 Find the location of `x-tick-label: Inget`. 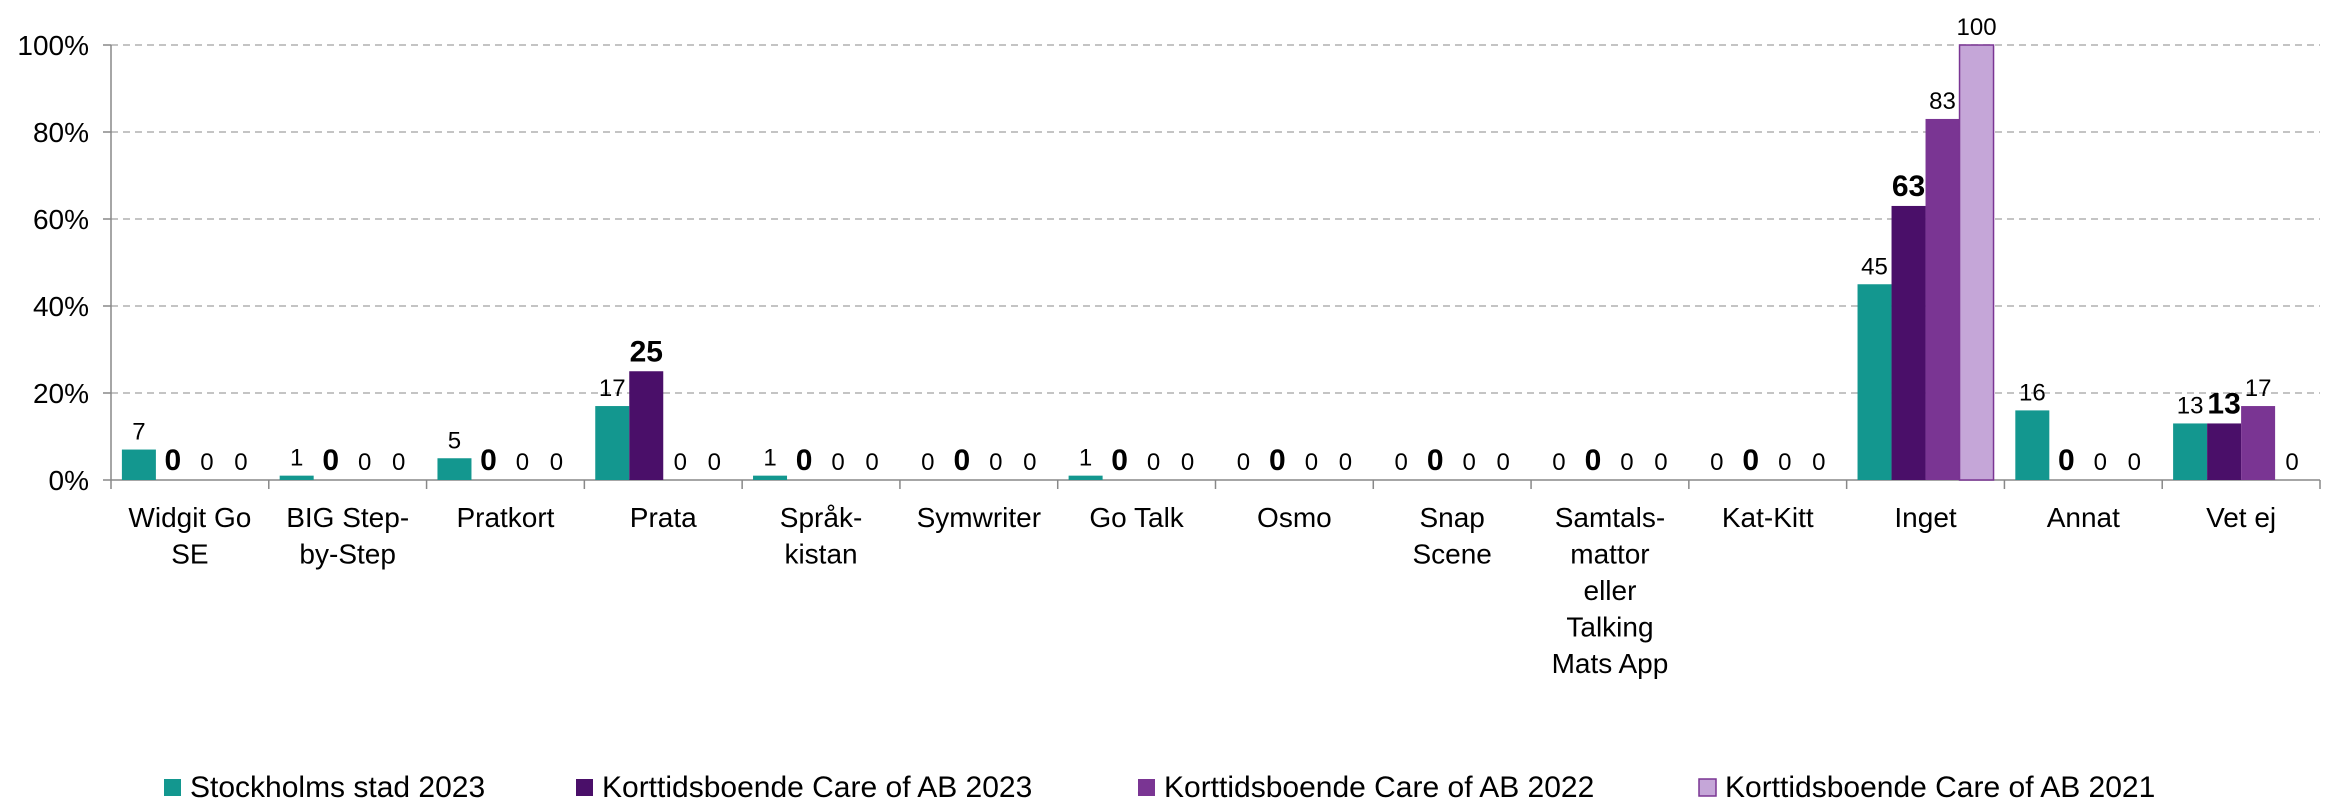

x-tick-label: Inget is located at coordinates (1925, 517).